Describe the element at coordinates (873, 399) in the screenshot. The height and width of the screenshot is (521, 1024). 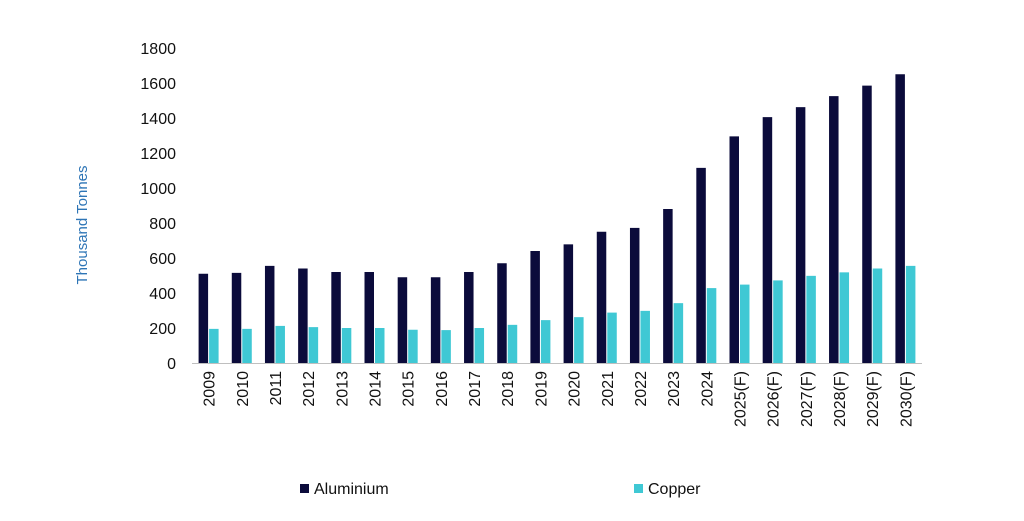
I see `x-tick-label: 2029(F)` at that location.